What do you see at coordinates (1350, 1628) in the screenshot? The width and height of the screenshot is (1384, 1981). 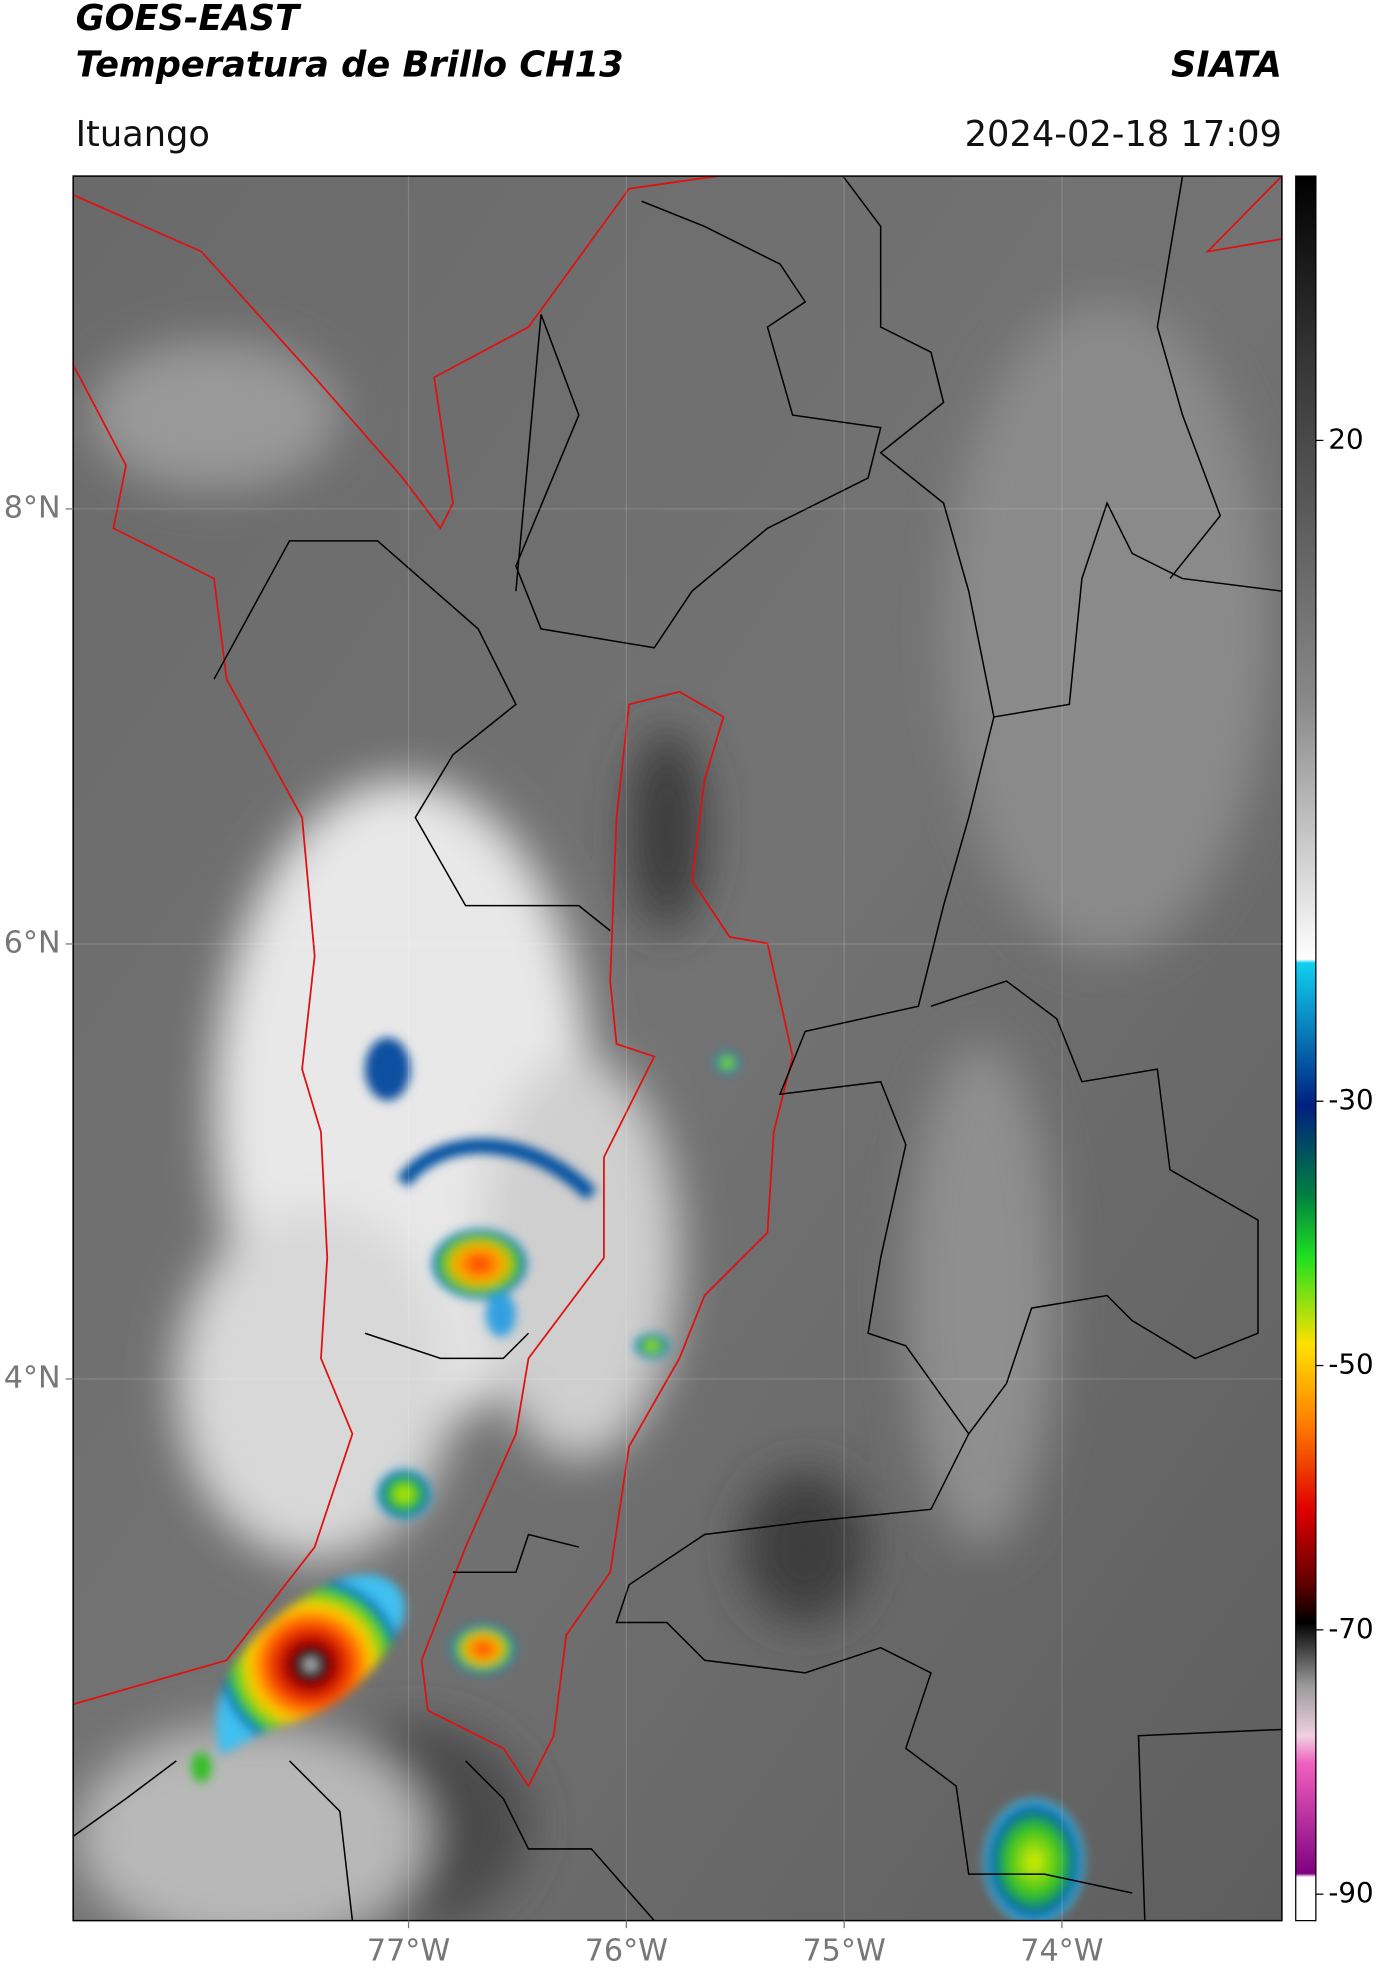 I see `colorbar-tick-label: -70` at bounding box center [1350, 1628].